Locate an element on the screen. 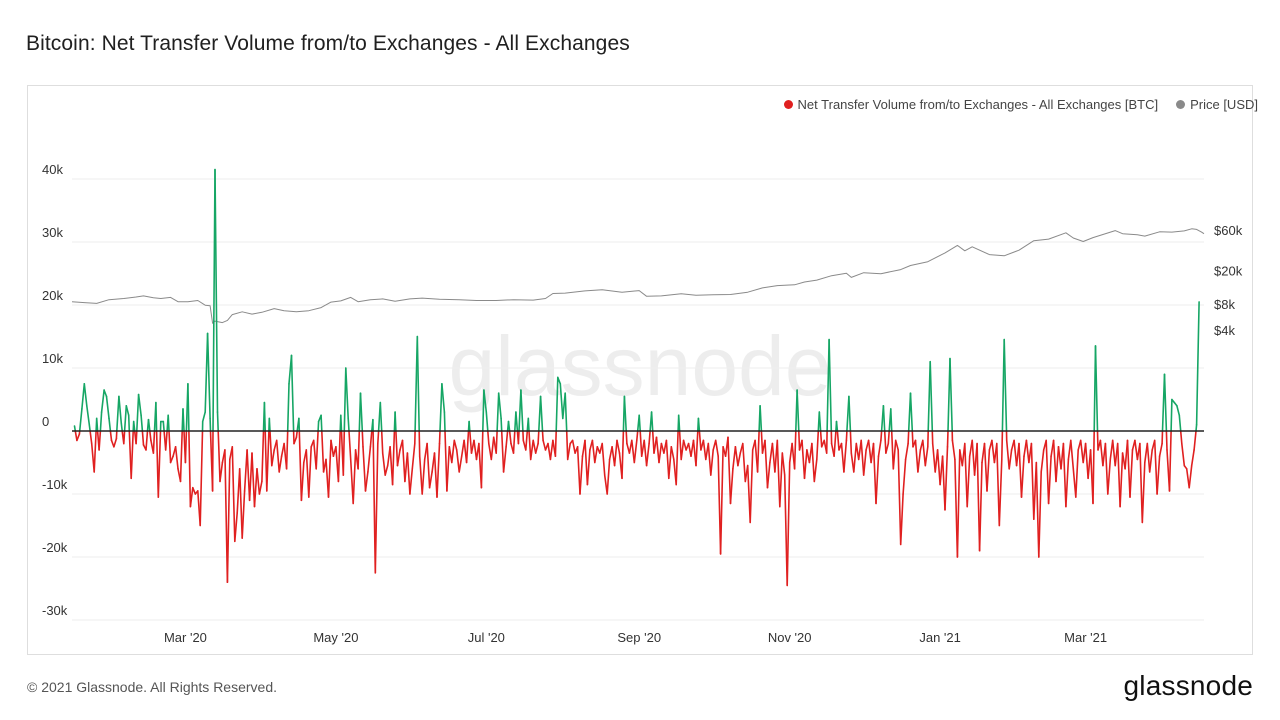 The width and height of the screenshot is (1280, 720). x-tick-label: Sep '20 is located at coordinates (639, 637).